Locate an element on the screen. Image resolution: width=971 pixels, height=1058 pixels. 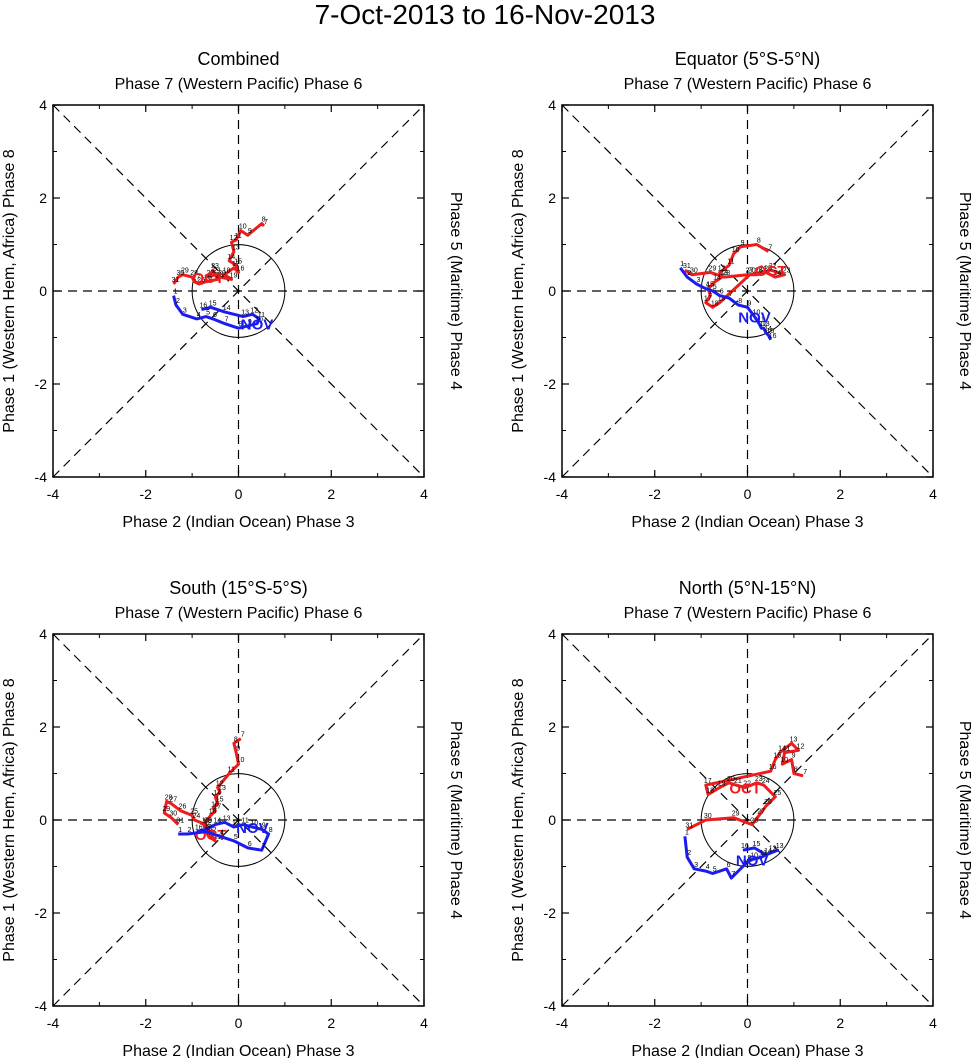
day-label: 19 is located at coordinates (206, 821).